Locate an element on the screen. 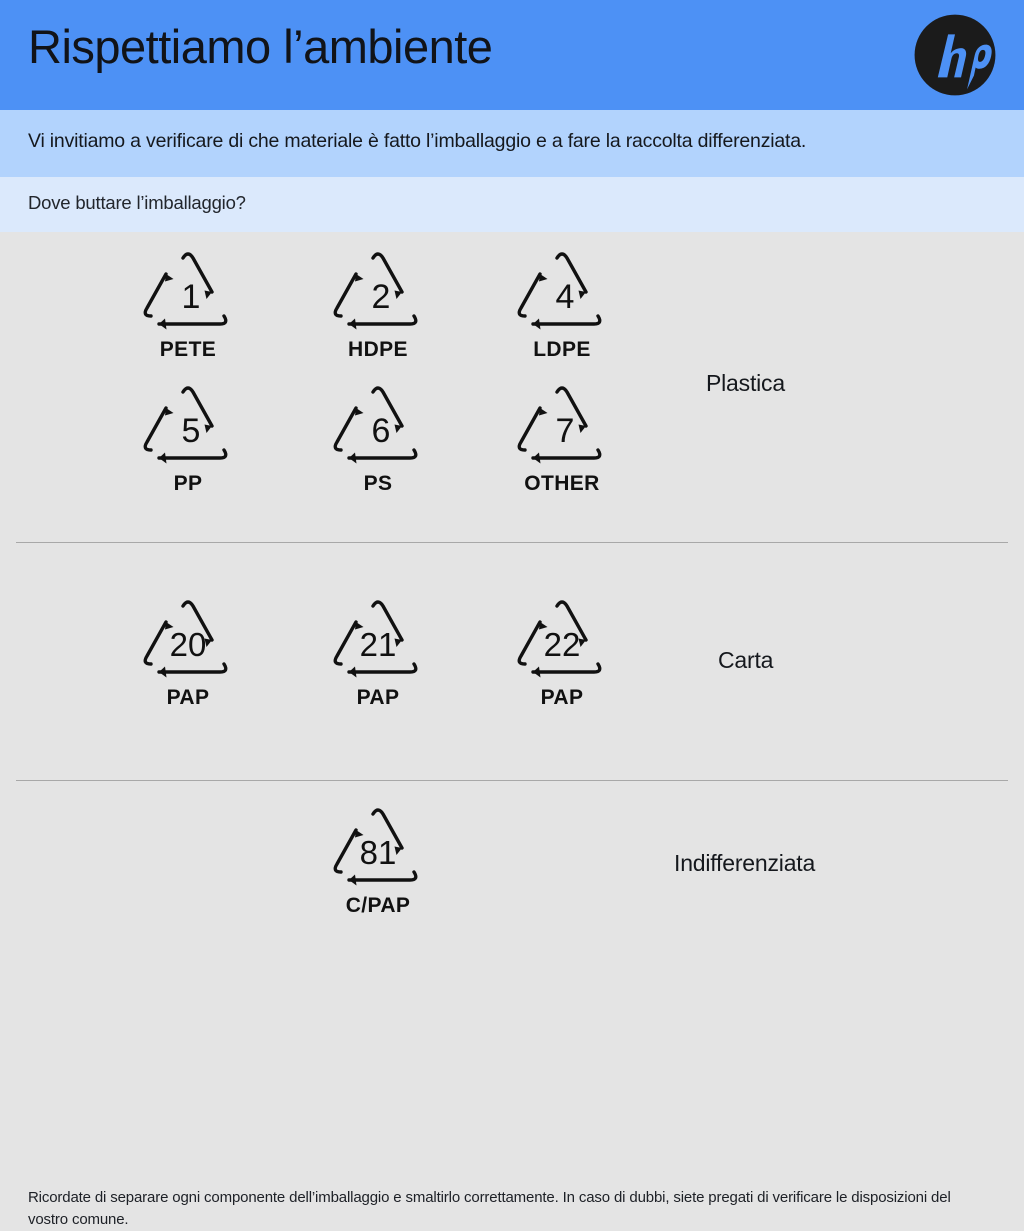 This screenshot has width=1024, height=1231. mobius-loop-icon: 2 is located at coordinates (375, 291).